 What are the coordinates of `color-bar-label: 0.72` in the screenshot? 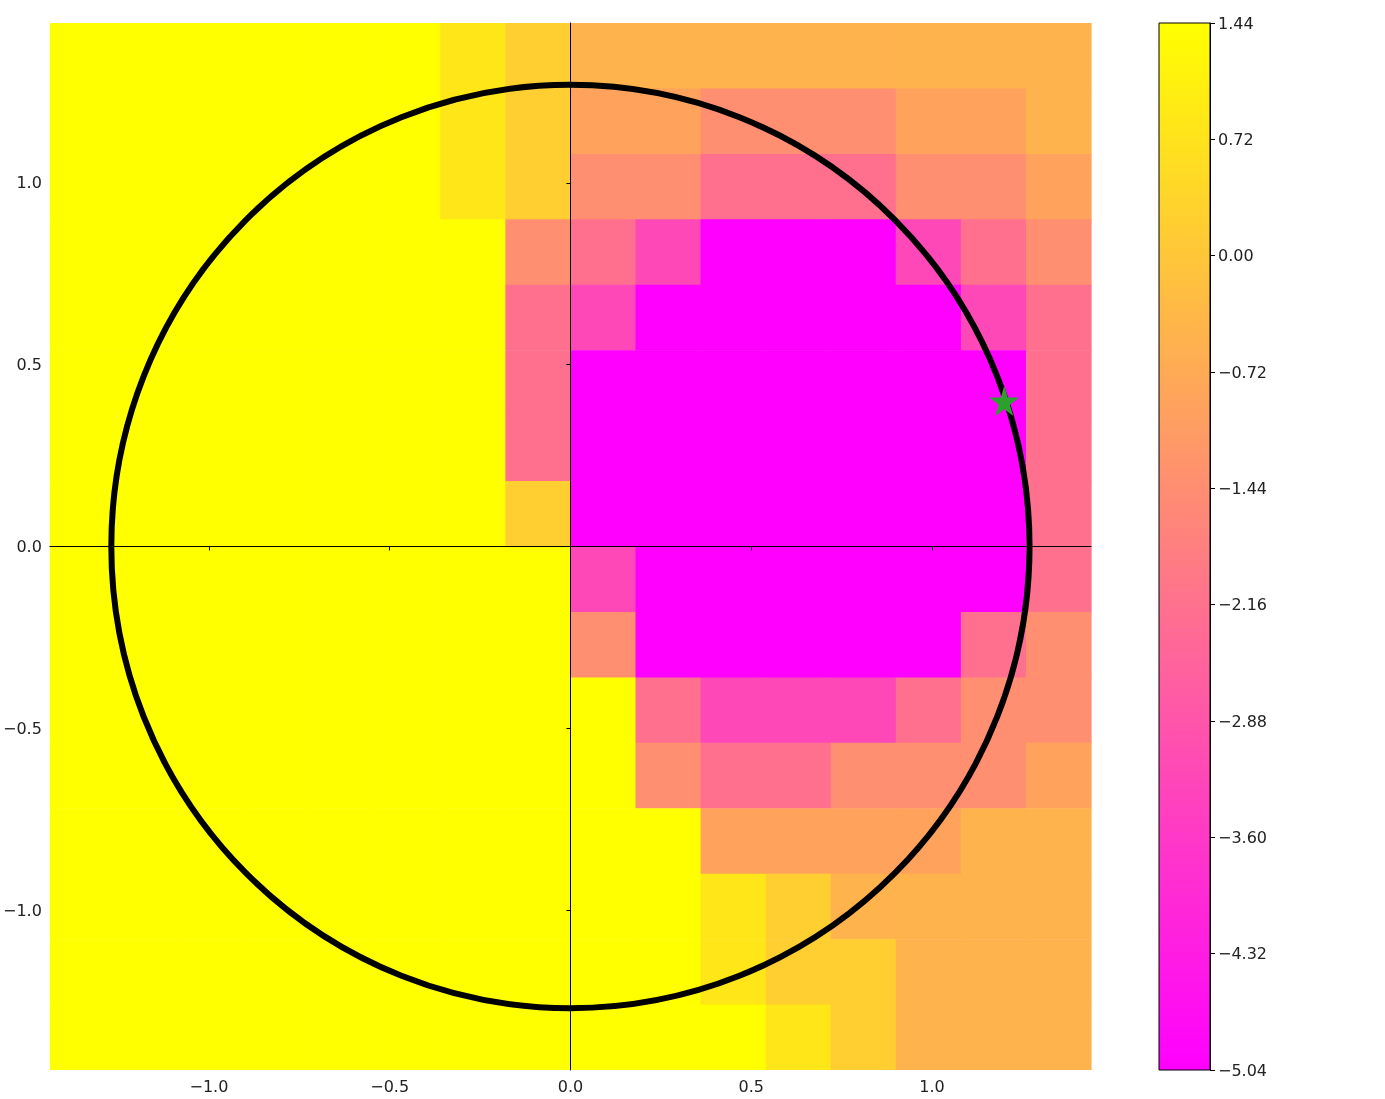 It's located at (1236, 139).